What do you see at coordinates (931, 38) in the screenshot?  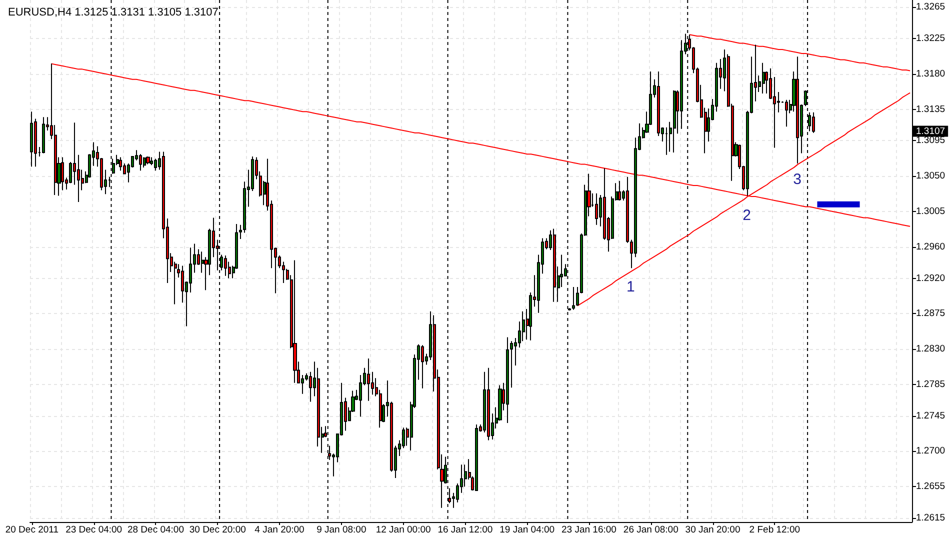 I see `y-tick-label: 1.3225` at bounding box center [931, 38].